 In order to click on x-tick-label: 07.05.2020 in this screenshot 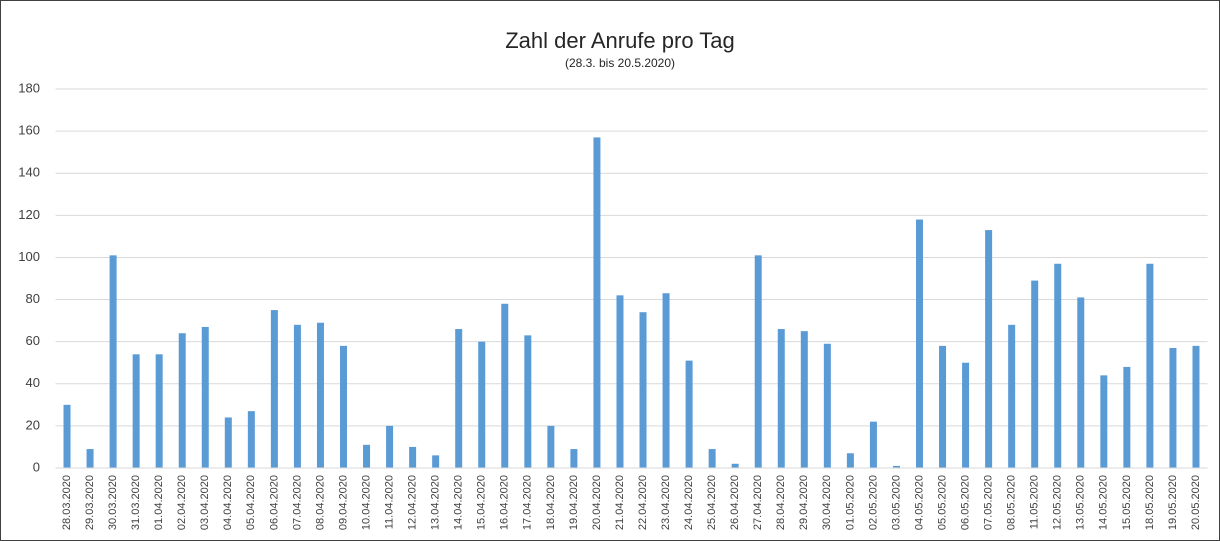, I will do `click(989, 502)`.